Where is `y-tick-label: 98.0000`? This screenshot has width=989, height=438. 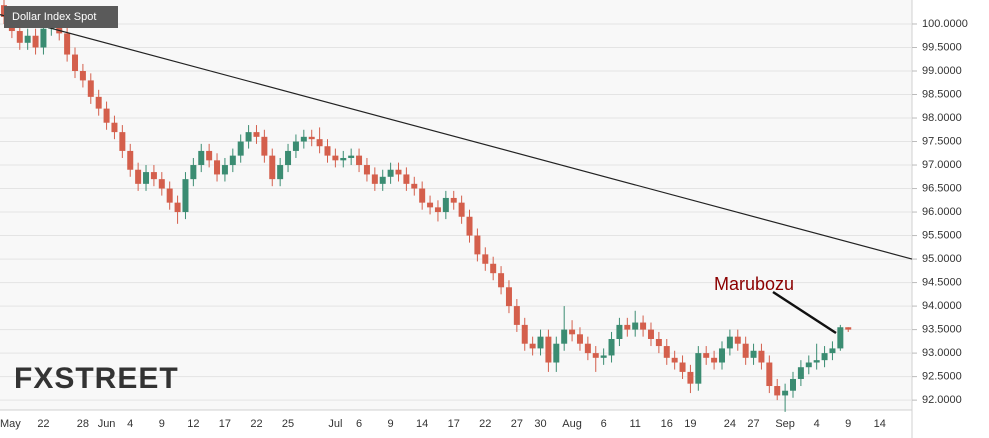 y-tick-label: 98.0000 is located at coordinates (942, 118).